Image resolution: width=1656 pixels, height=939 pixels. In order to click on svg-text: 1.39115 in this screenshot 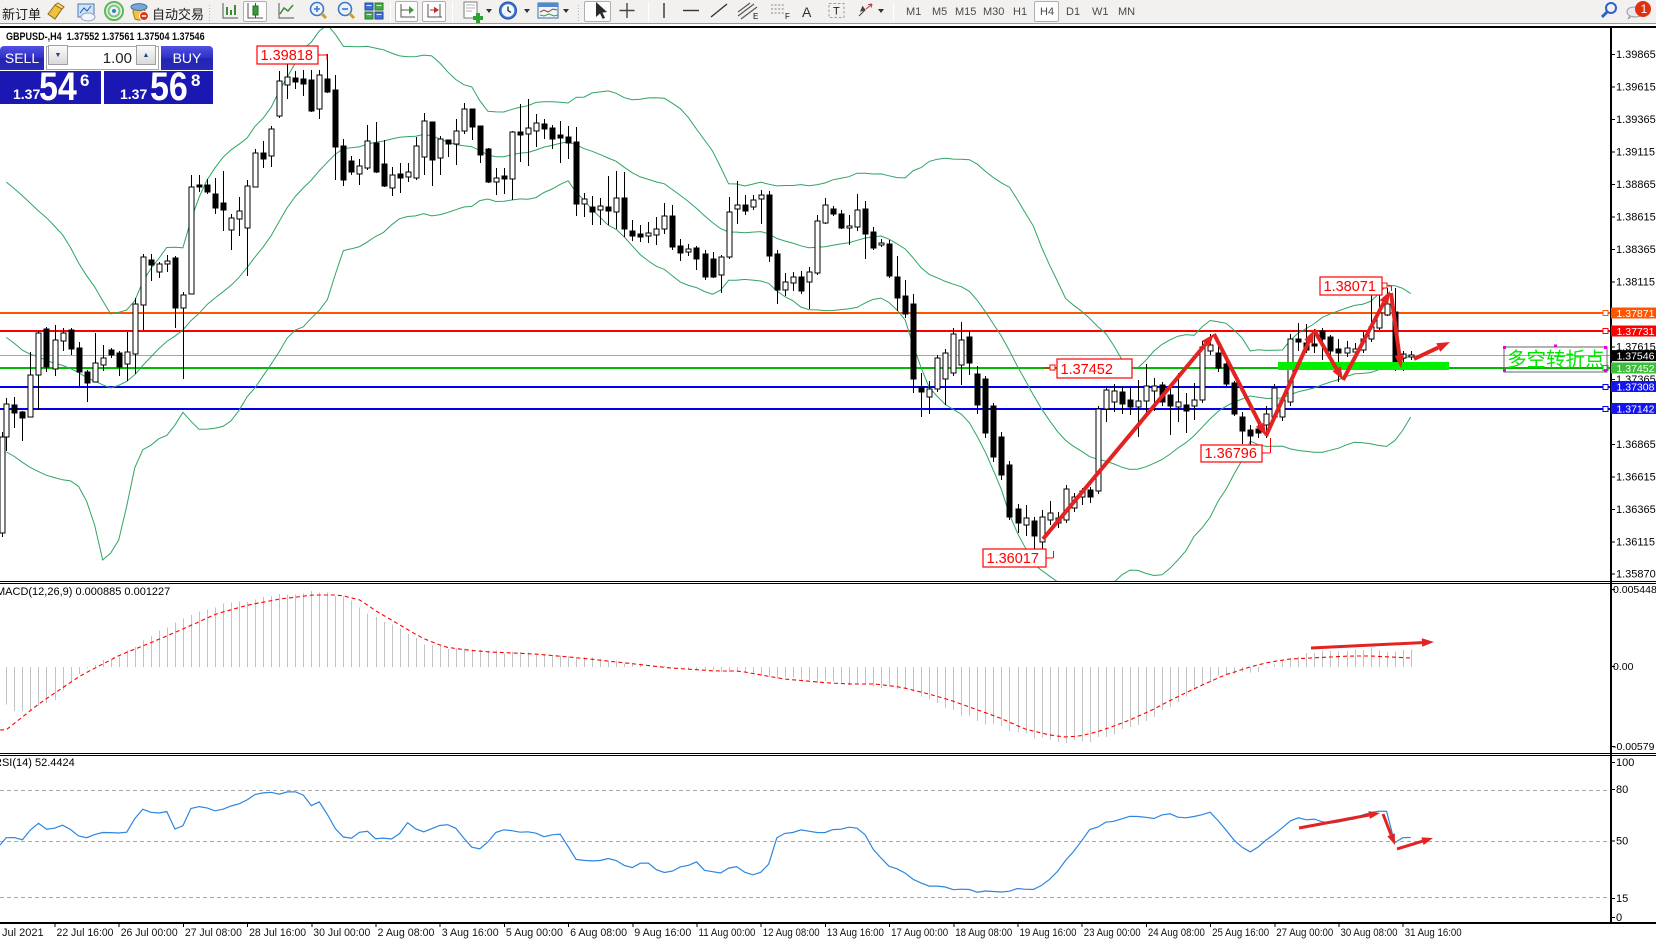, I will do `click(1635, 153)`.